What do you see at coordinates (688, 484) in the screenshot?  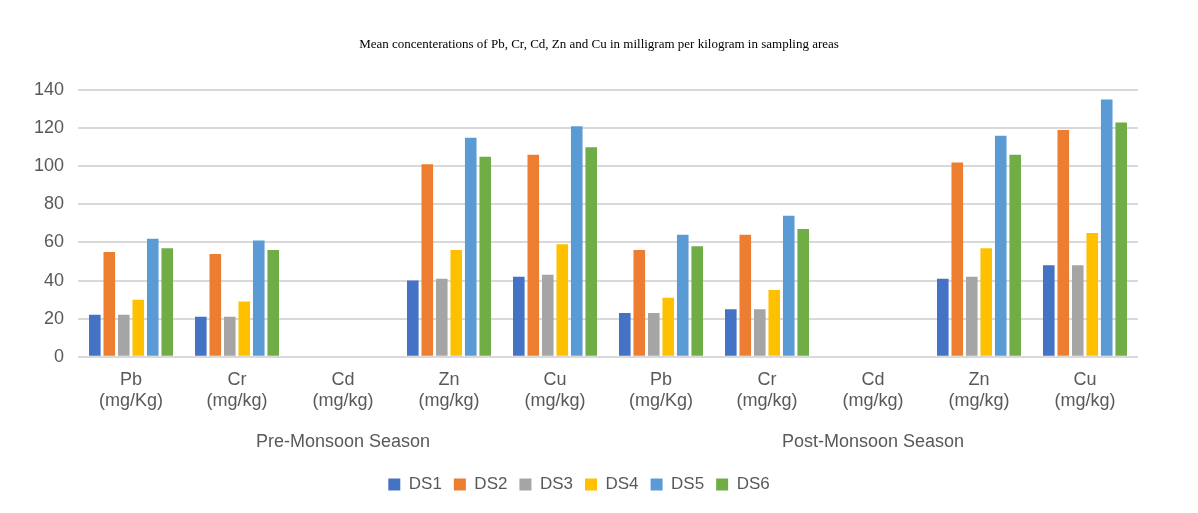 I see `legend-label: DS5` at bounding box center [688, 484].